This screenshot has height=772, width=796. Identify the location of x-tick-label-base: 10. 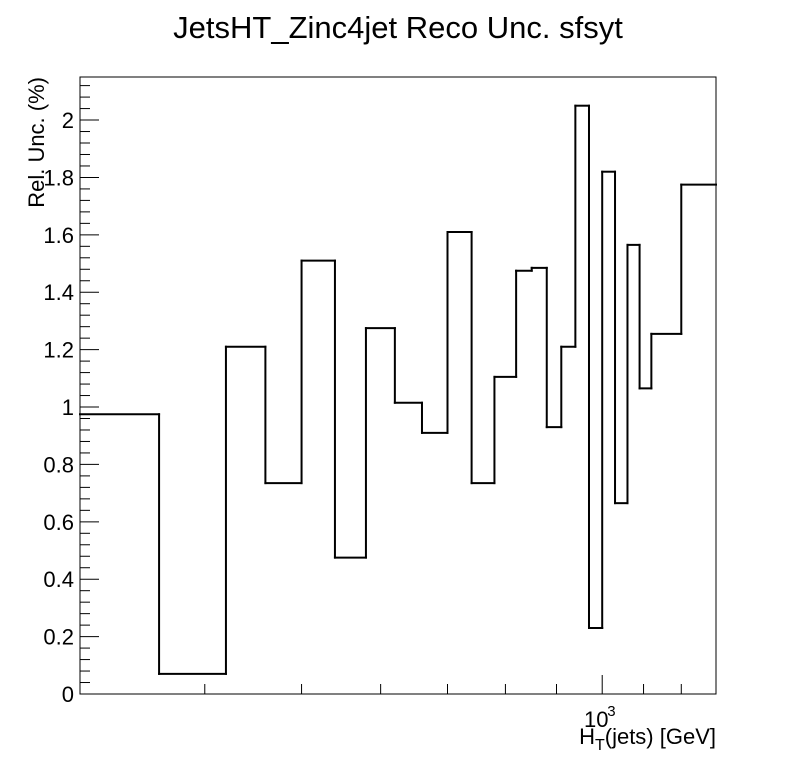
(596, 719).